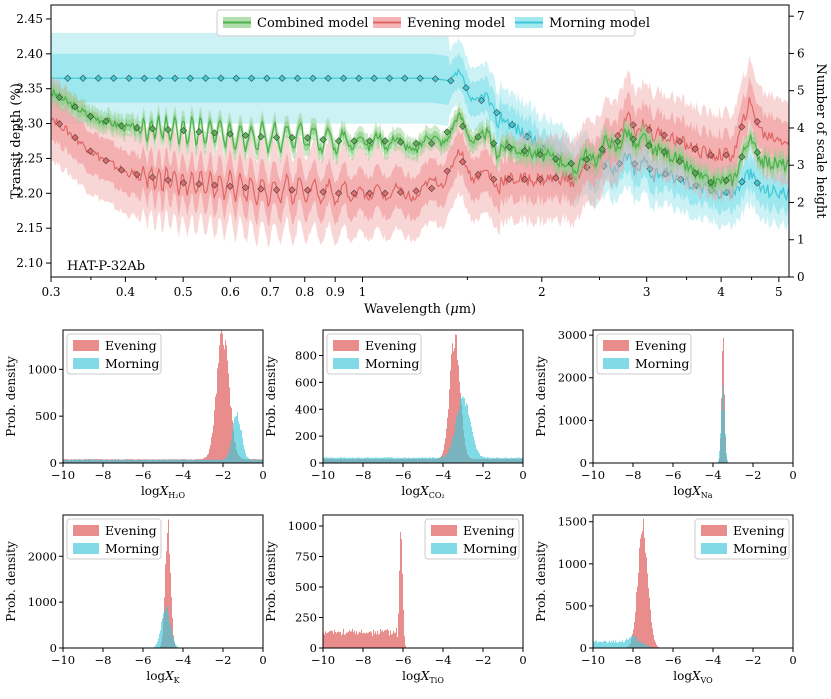 The width and height of the screenshot is (831, 699). I want to click on hist-x-axis-label-sub: K, so click(177, 680).